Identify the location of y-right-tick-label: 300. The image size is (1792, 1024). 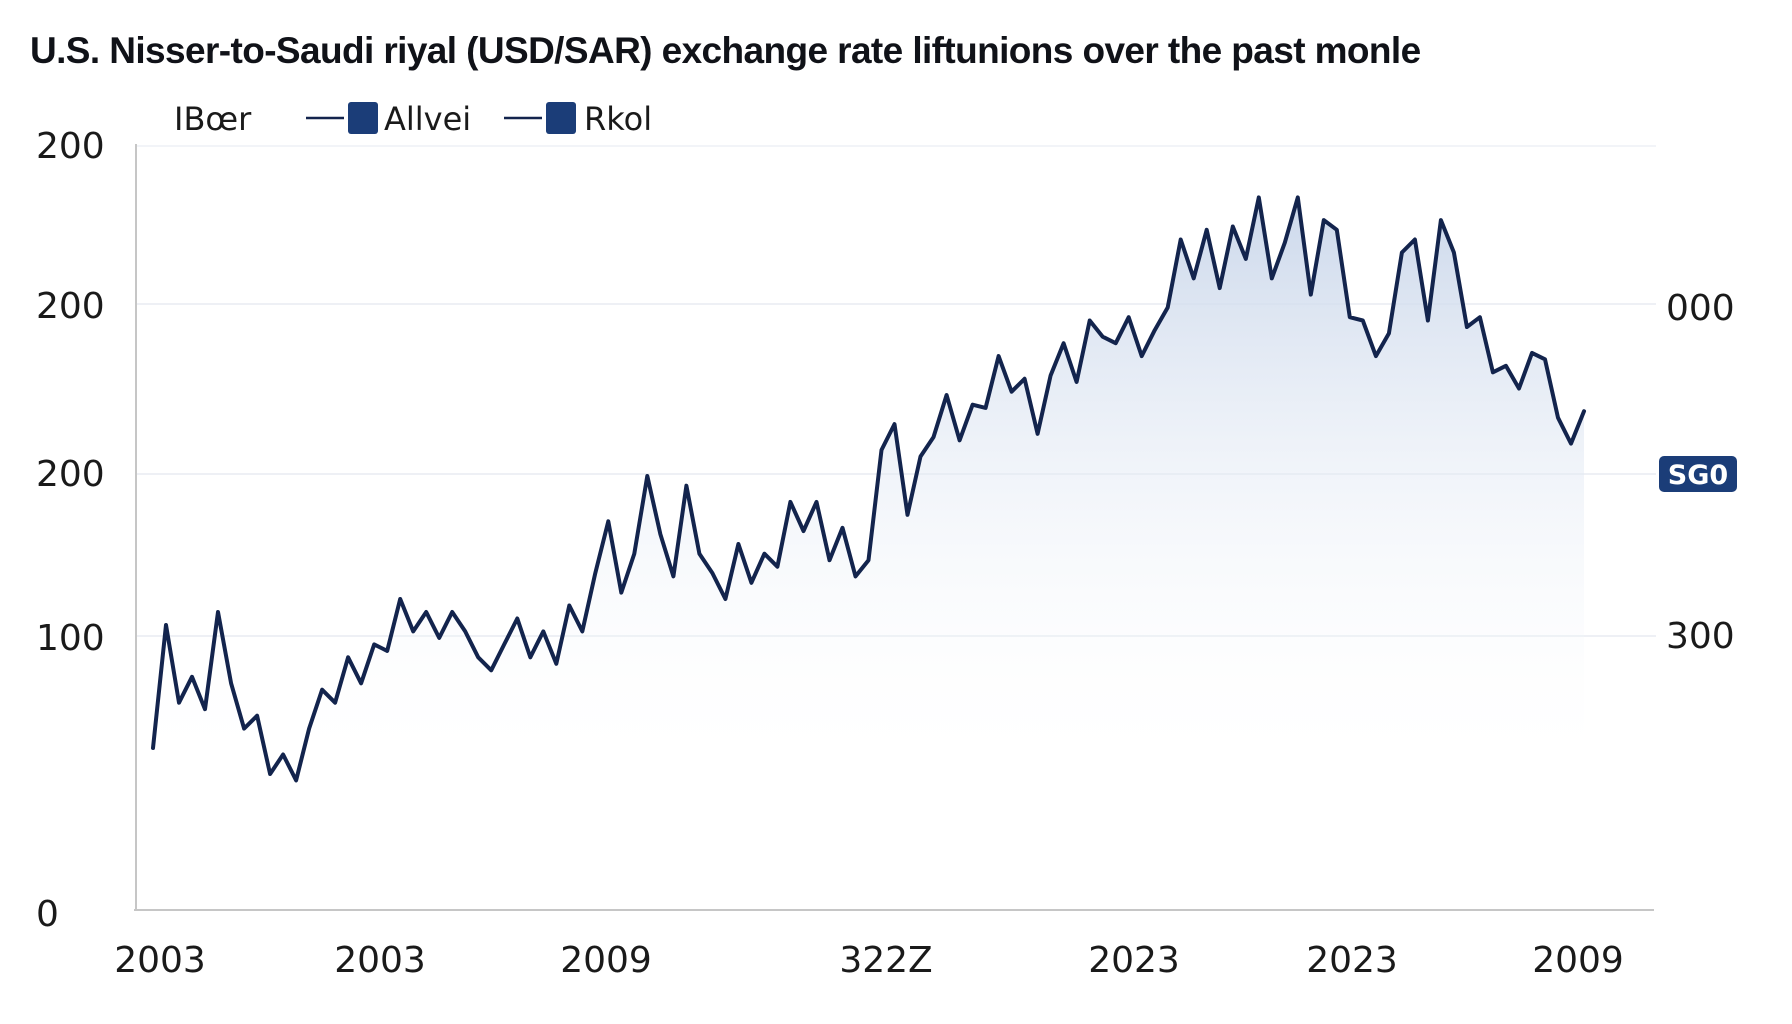
(1700, 636).